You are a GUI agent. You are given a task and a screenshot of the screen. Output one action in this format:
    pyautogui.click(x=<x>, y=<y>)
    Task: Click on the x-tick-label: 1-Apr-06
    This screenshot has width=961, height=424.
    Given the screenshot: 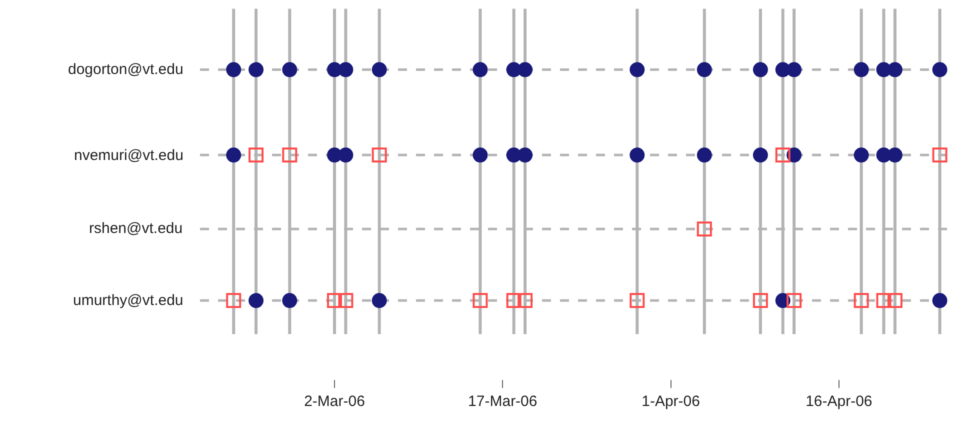 What is the action you would take?
    pyautogui.click(x=671, y=401)
    